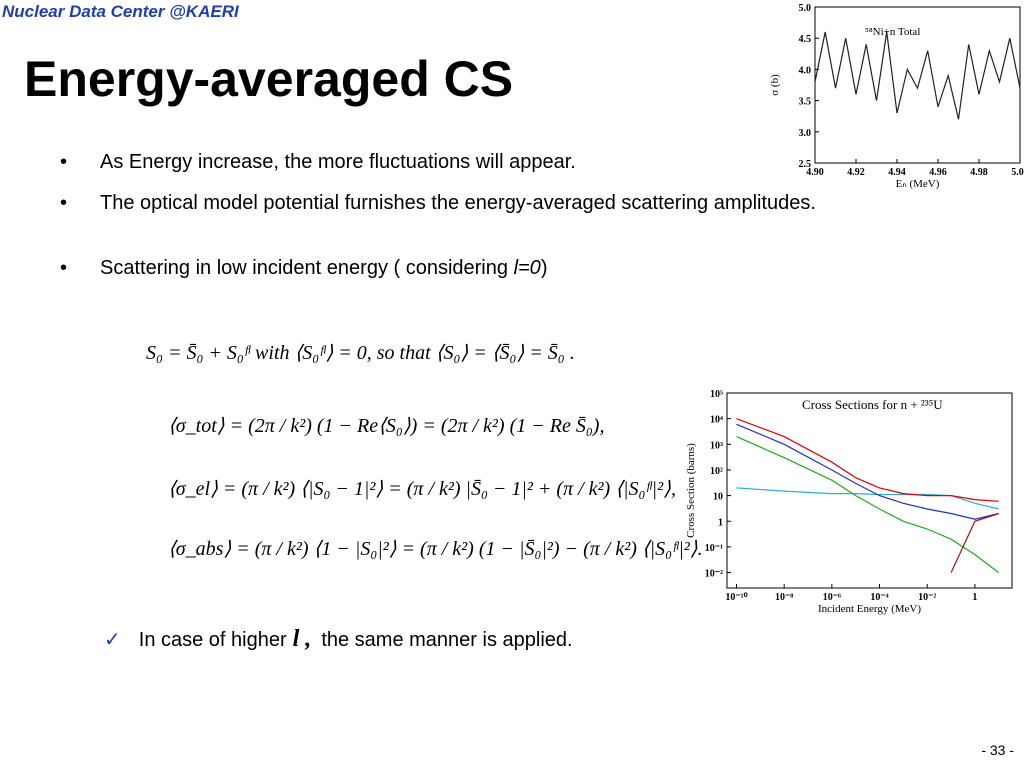  What do you see at coordinates (918, 184) in the screenshot?
I see `x-axis-label: Eₙ (MeV)` at bounding box center [918, 184].